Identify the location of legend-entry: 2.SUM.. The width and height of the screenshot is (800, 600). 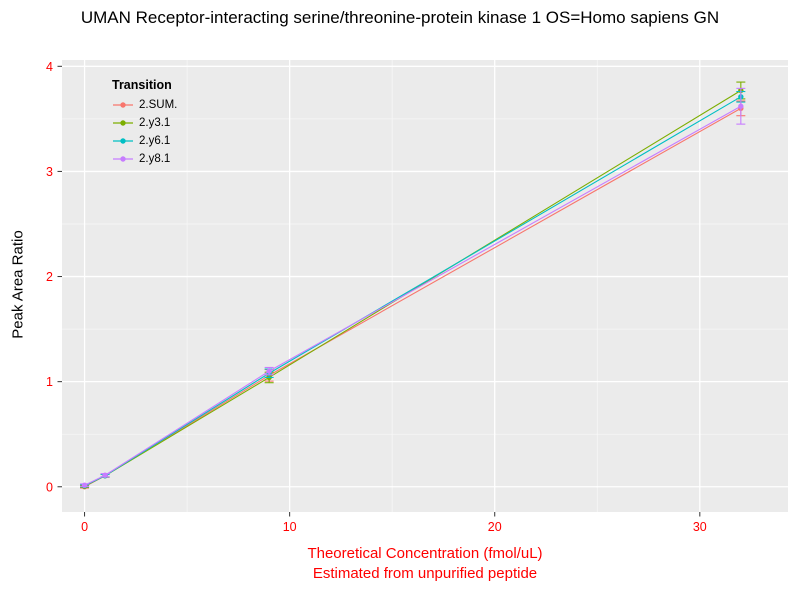
(144, 105).